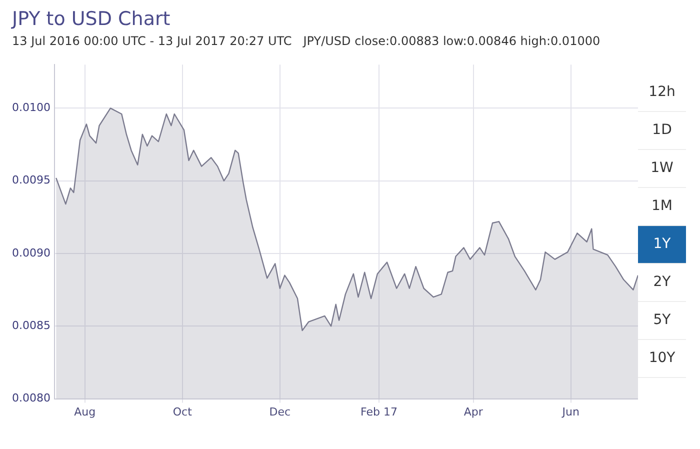 Image resolution: width=700 pixels, height=449 pixels. What do you see at coordinates (662, 359) in the screenshot?
I see `text: 10Y` at bounding box center [662, 359].